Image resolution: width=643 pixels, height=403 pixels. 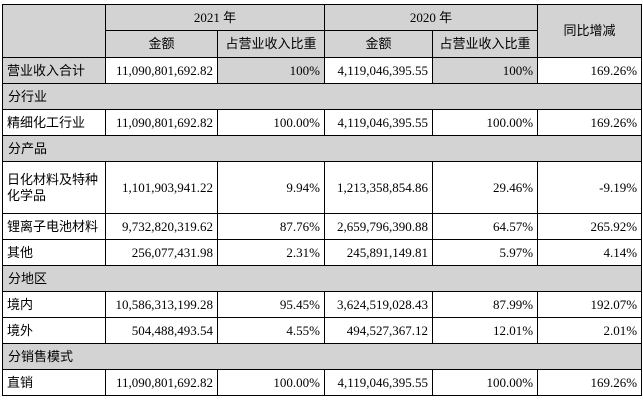 I want to click on row-label: 境外, so click(x=54, y=330).